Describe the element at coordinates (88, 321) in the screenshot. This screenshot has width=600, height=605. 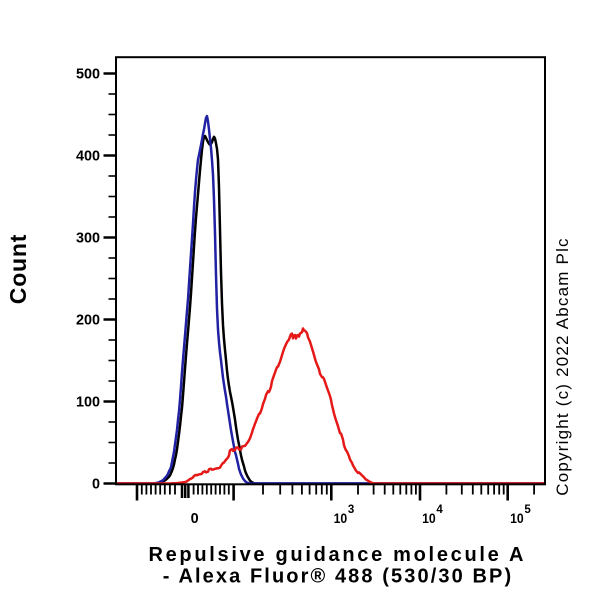
I see `svg-text: 200` at that location.